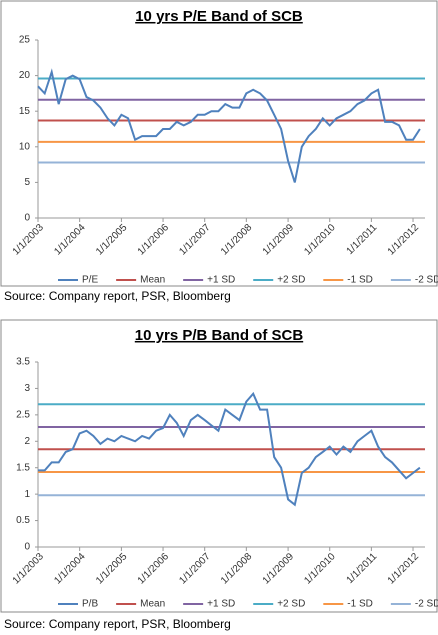  Describe the element at coordinates (219, 16) in the screenshot. I see `chart-title: 10 yrs P/E Band of SCB` at that location.